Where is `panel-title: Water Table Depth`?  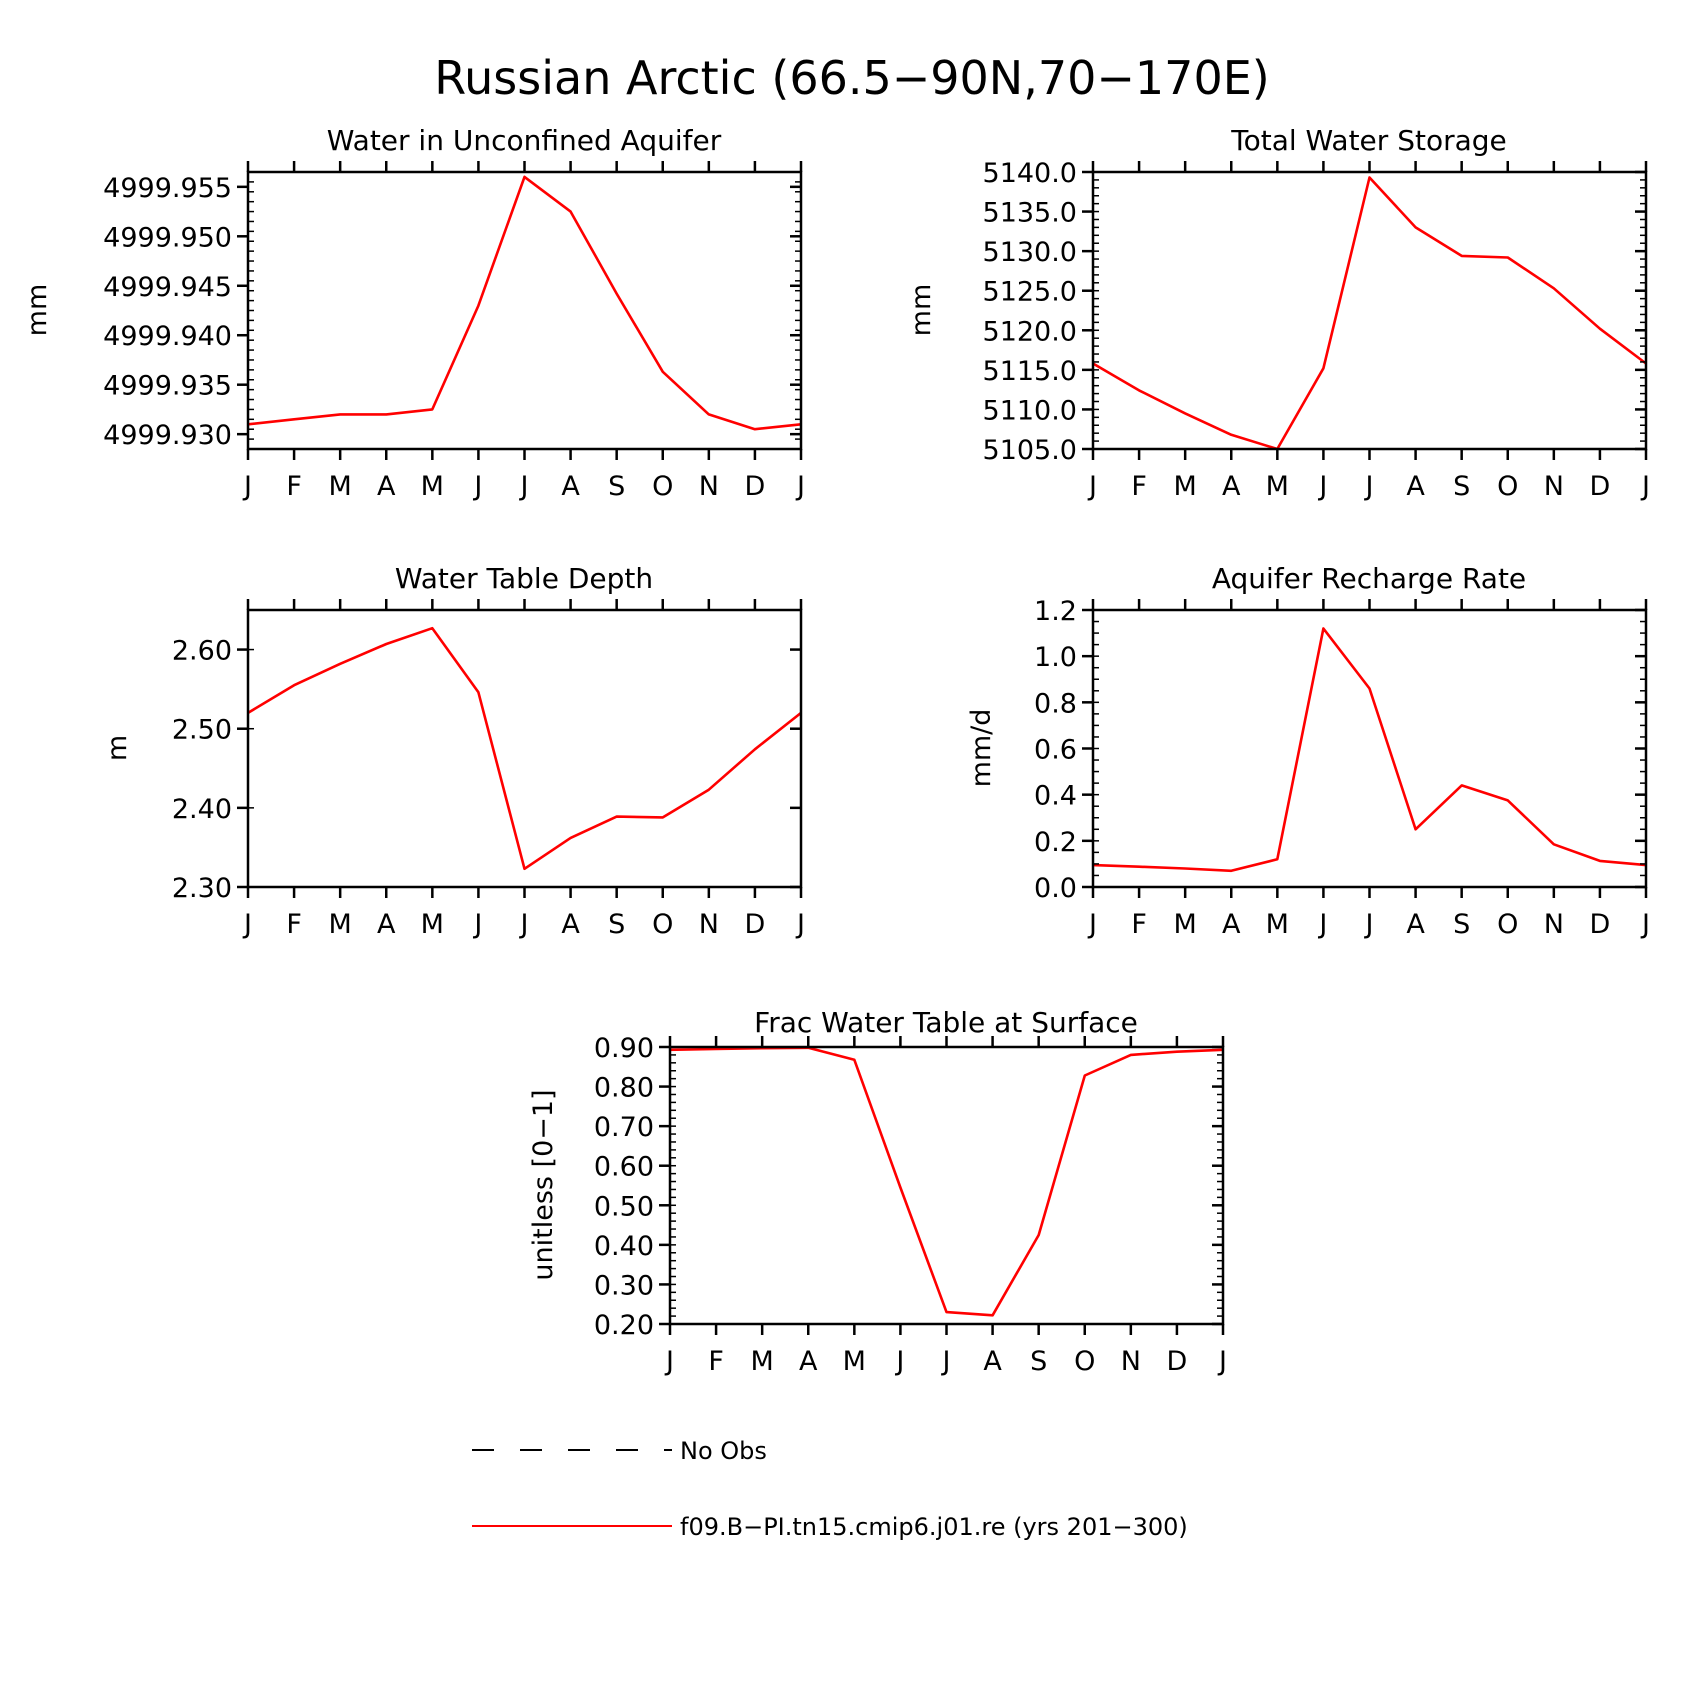
panel-title: Water Table Depth is located at coordinates (524, 578).